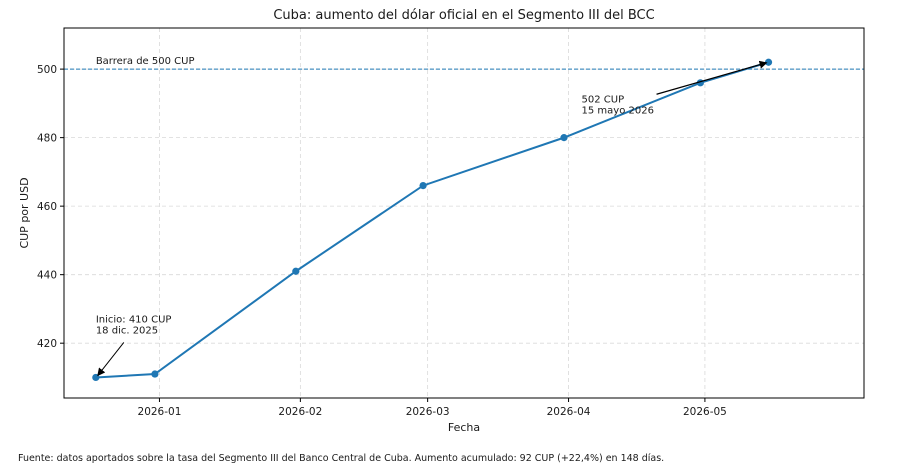  I want to click on y-tick-label: 440, so click(47, 276).